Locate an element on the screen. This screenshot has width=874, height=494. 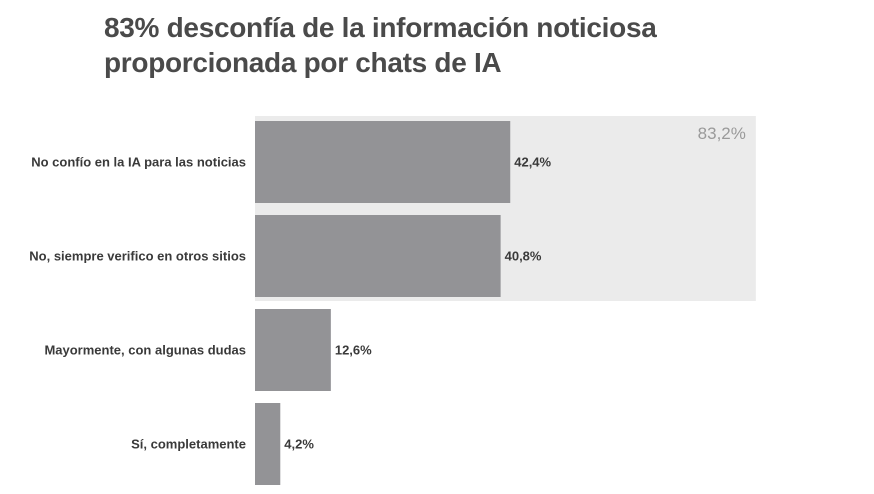
value-label: 12,6% is located at coordinates (353, 350).